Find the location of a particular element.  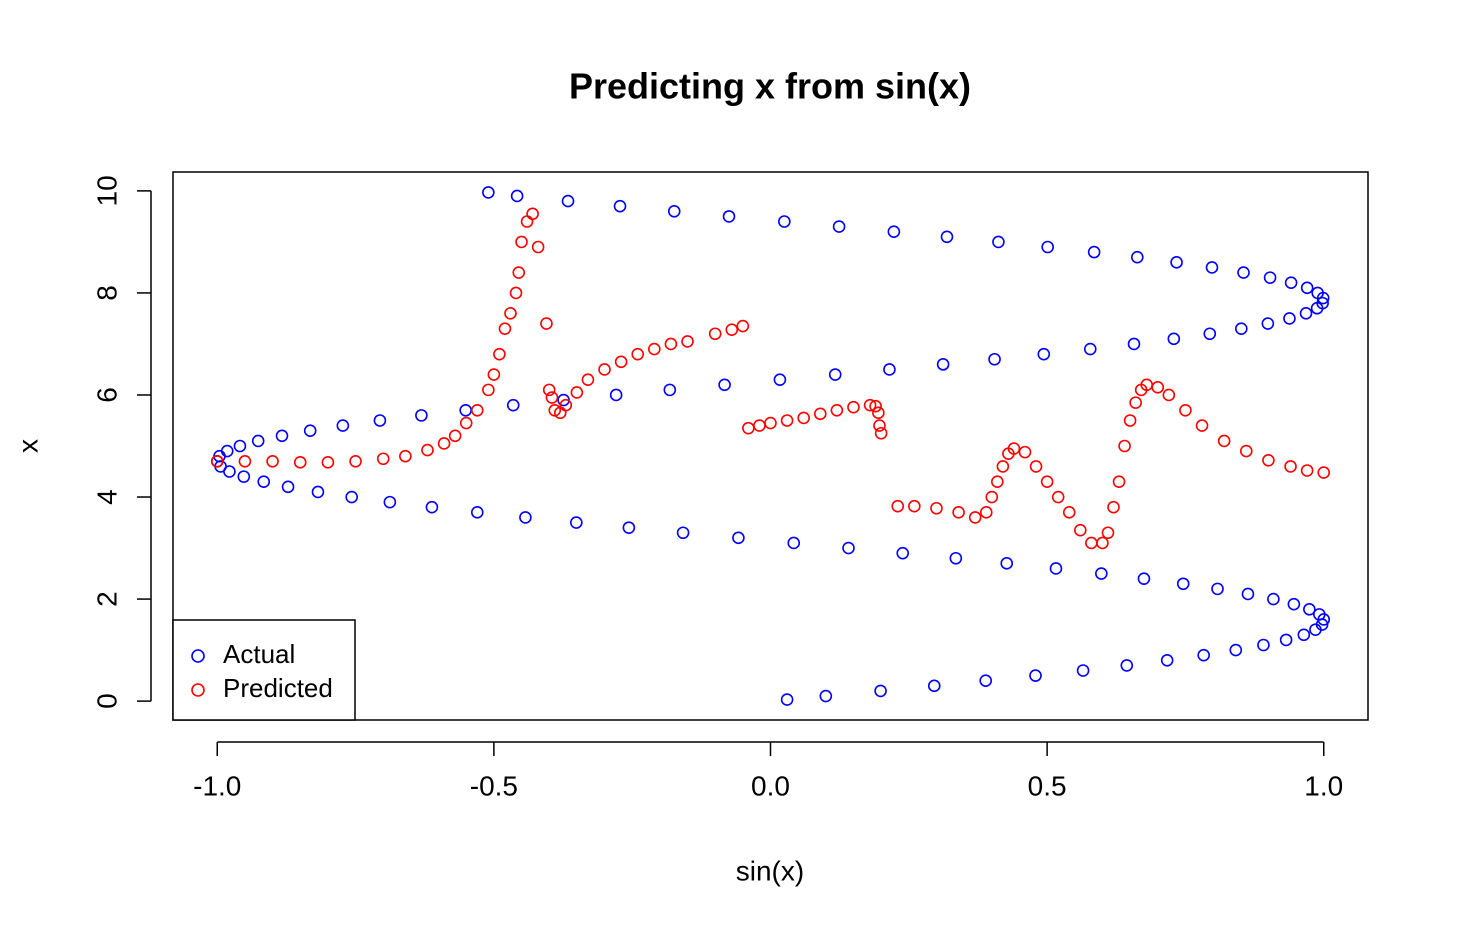

y-tick-label: 8 is located at coordinates (106, 293).